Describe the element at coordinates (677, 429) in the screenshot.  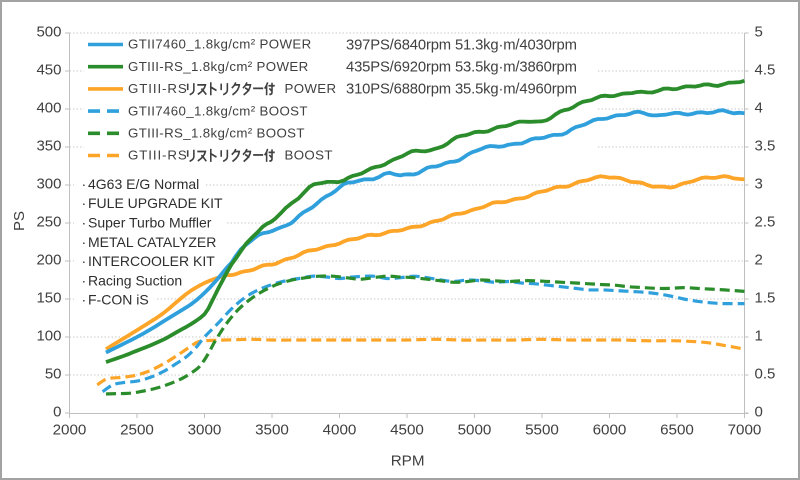
I see `svg-text: 6500` at that location.